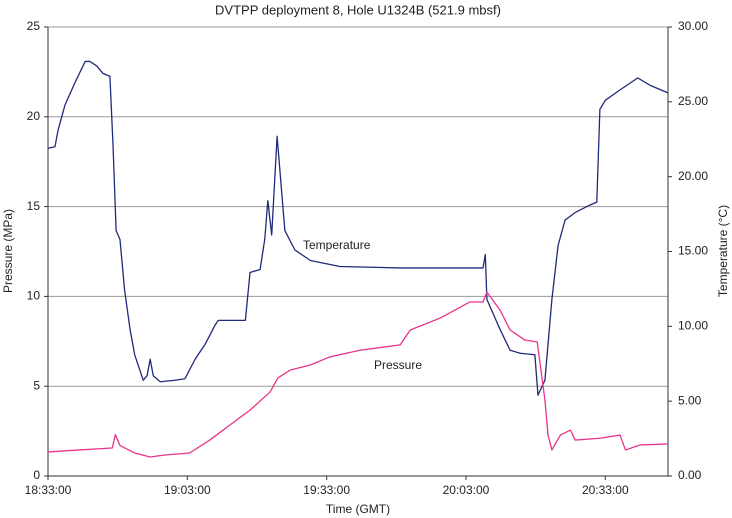  Describe the element at coordinates (398, 365) in the screenshot. I see `series-label: Pressure` at that location.